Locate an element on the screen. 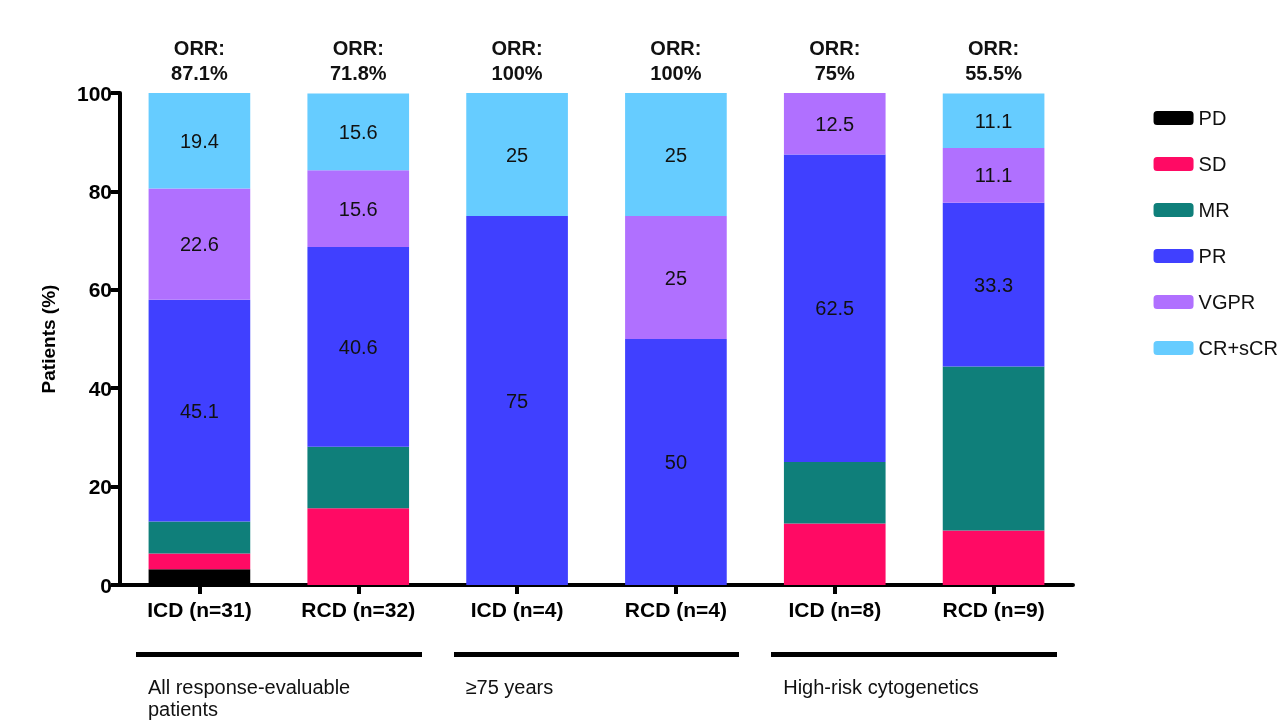  x-tick-label: RCD (n=4) is located at coordinates (675, 609).